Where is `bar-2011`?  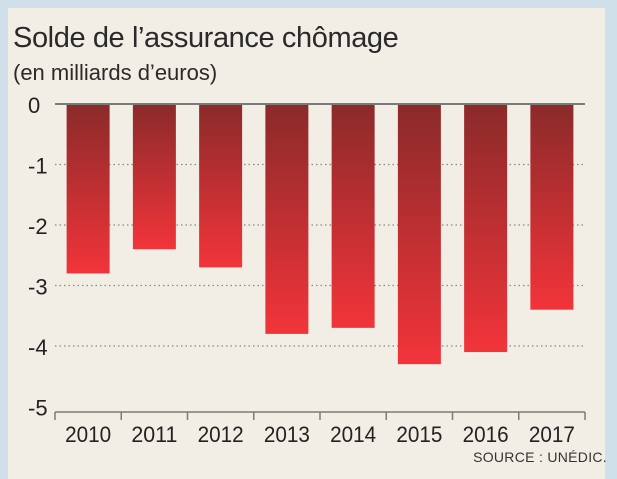 bar-2011 is located at coordinates (154, 177).